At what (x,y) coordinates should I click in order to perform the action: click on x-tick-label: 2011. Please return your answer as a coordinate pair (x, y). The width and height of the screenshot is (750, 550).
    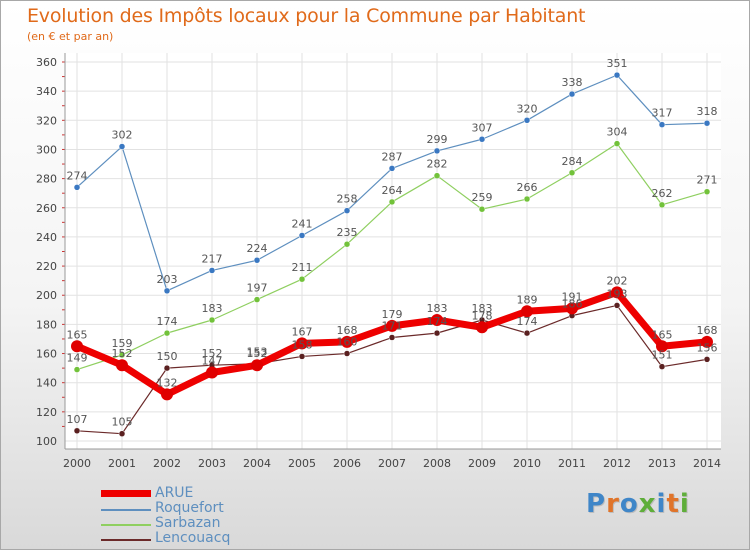
    Looking at the image, I should click on (572, 463).